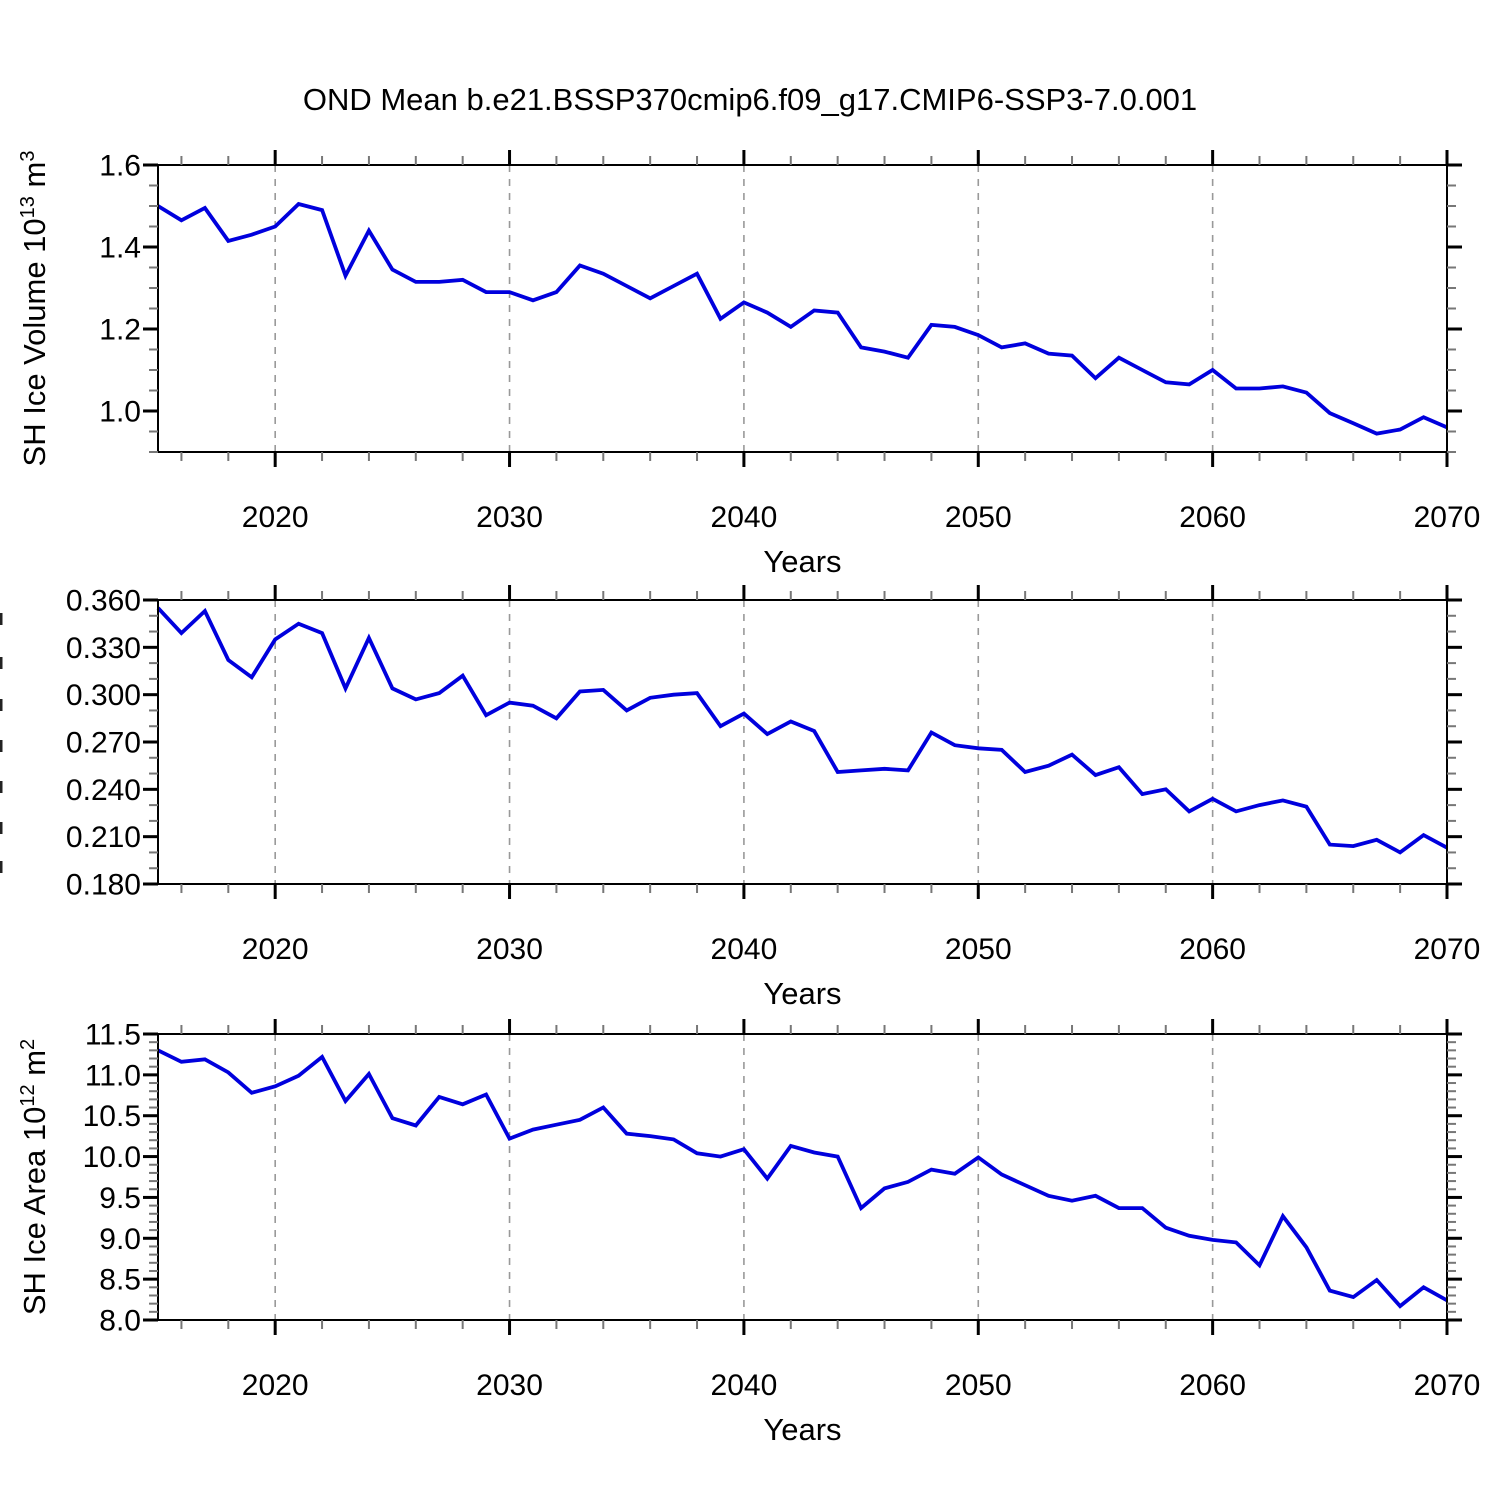  What do you see at coordinates (103, 885) in the screenshot?
I see `y-tick-label: 0.180` at bounding box center [103, 885].